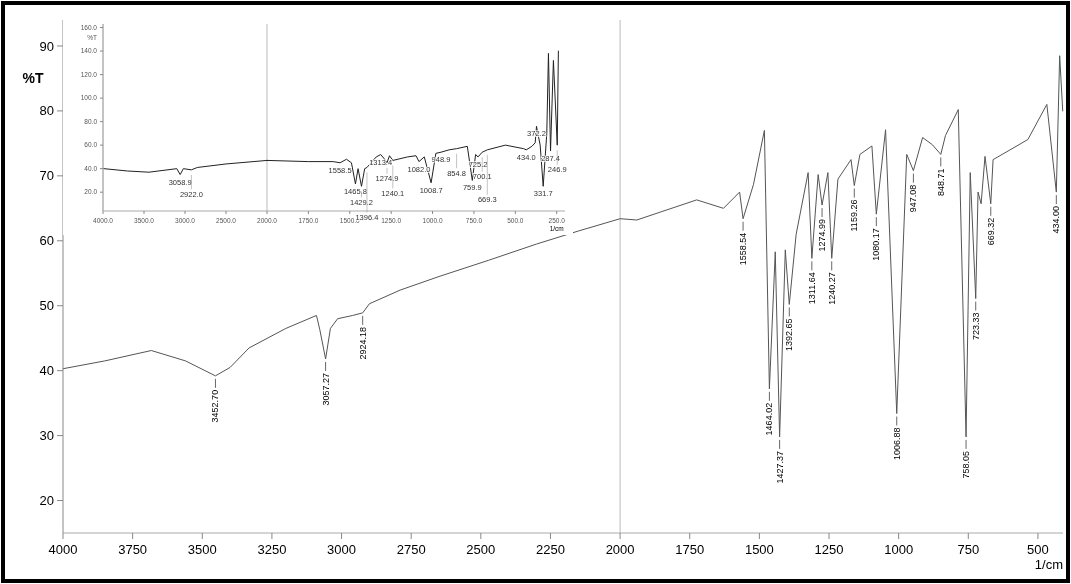 The height and width of the screenshot is (584, 1071). What do you see at coordinates (215, 406) in the screenshot?
I see `annotation: 3452.70` at bounding box center [215, 406].